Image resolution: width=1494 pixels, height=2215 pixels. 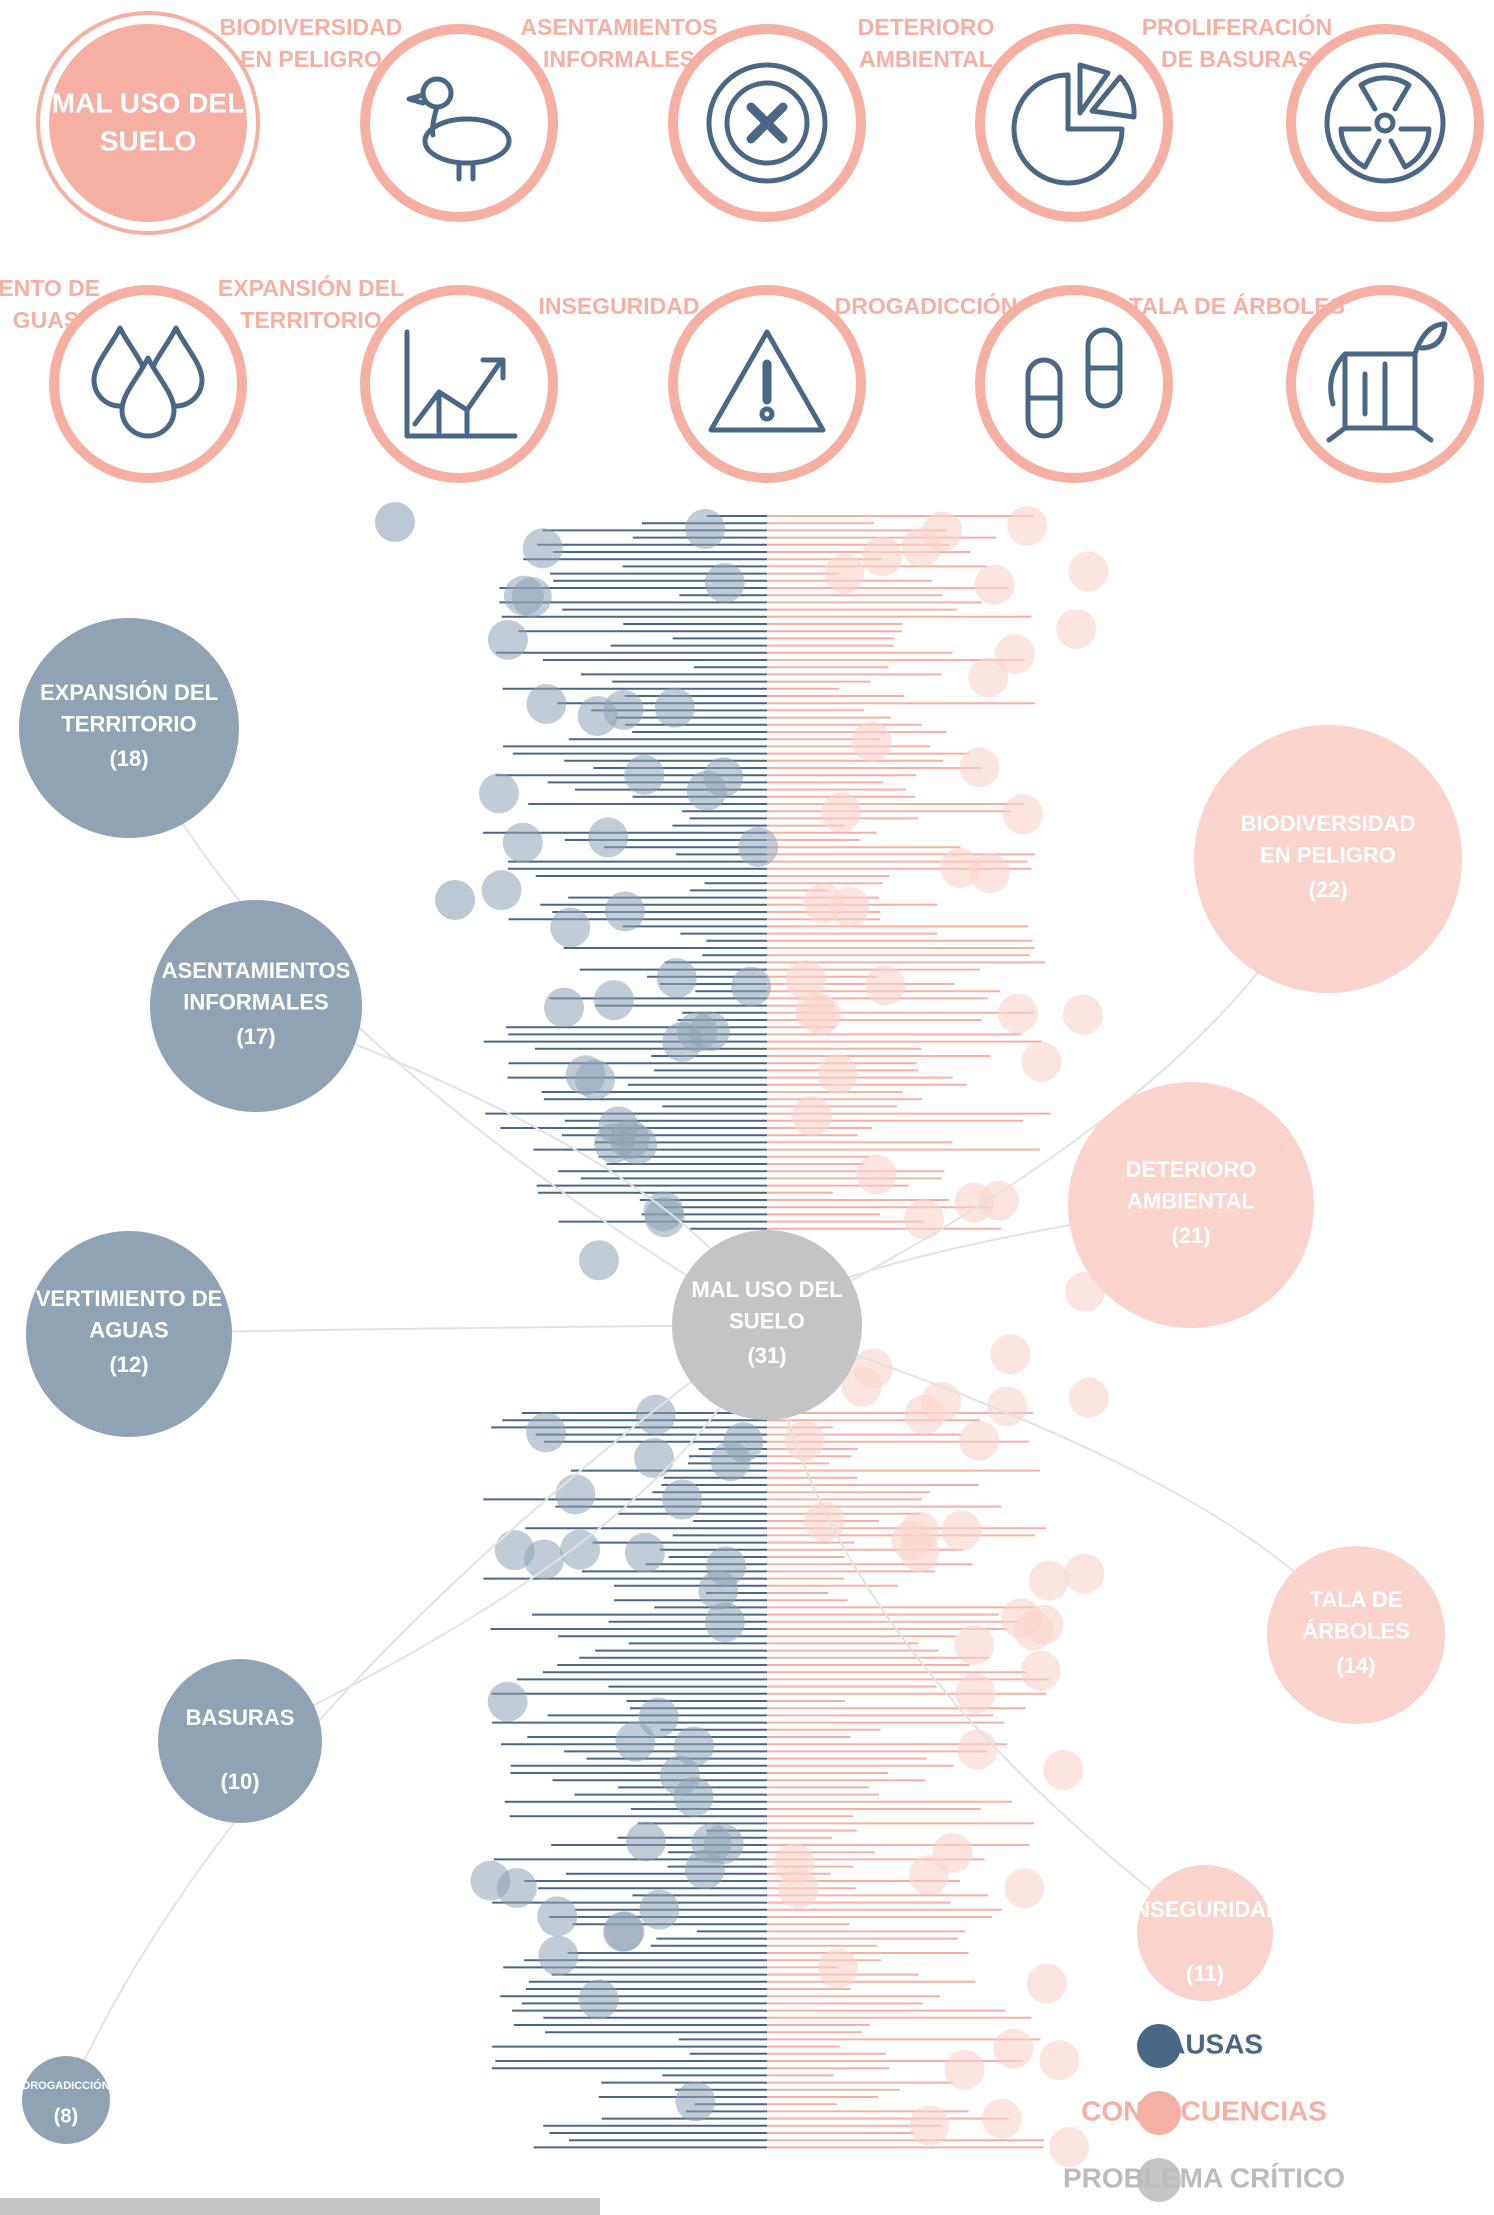 What do you see at coordinates (1328, 823) in the screenshot?
I see `node-label: BIODIVERSIDAD` at bounding box center [1328, 823].